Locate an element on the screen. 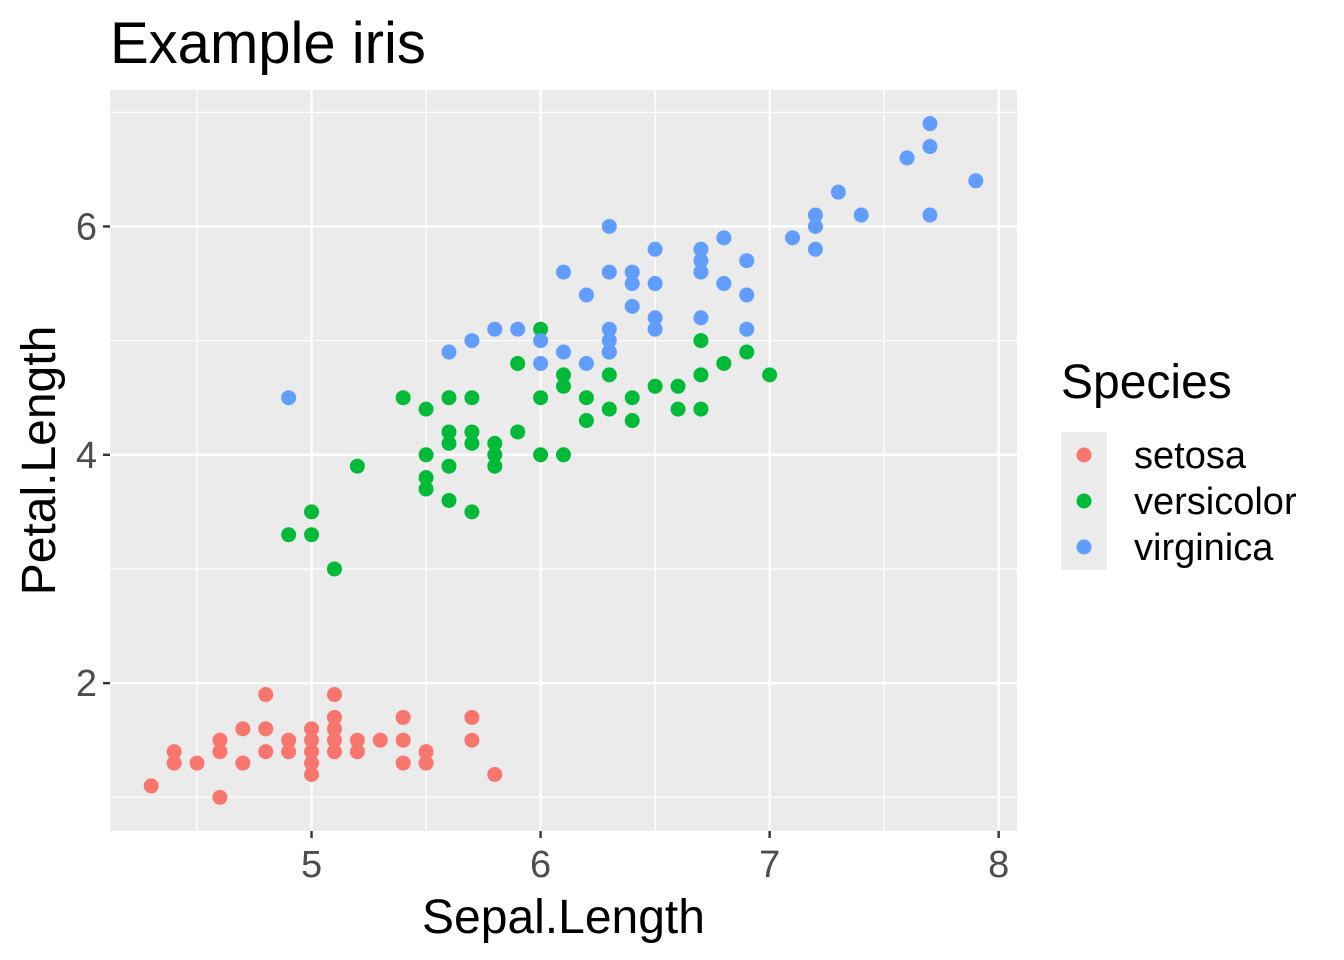 Image resolution: width=1344 pixels, height=960 pixels. y-axis: 2 4 6 is located at coordinates (93, 455).